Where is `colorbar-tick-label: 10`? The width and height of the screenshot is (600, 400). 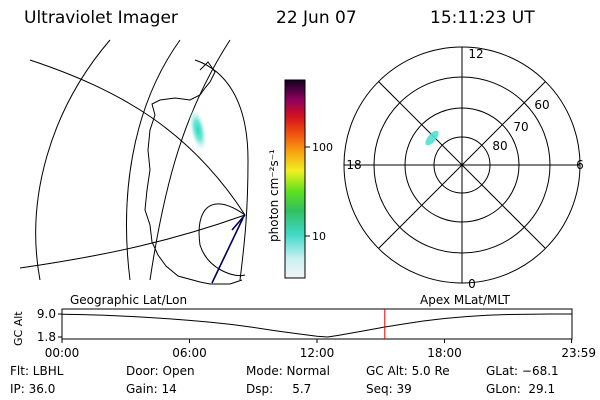
colorbar-tick-label: 10 is located at coordinates (319, 236).